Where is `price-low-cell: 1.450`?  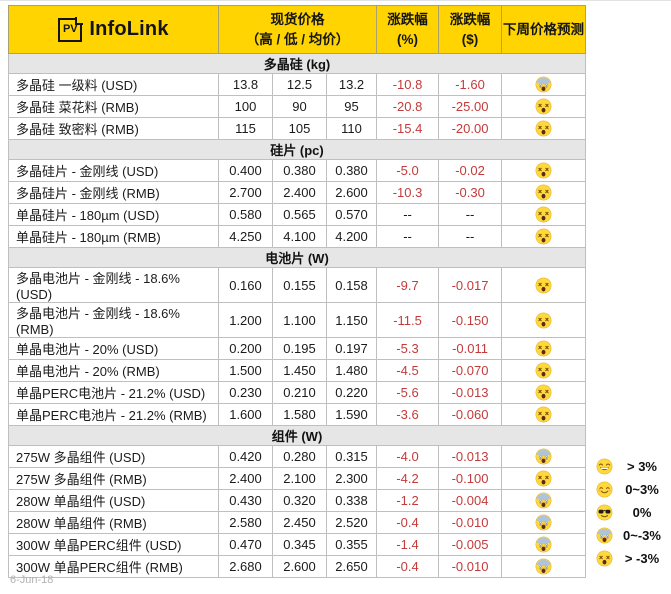 price-low-cell: 1.450 is located at coordinates (299, 370).